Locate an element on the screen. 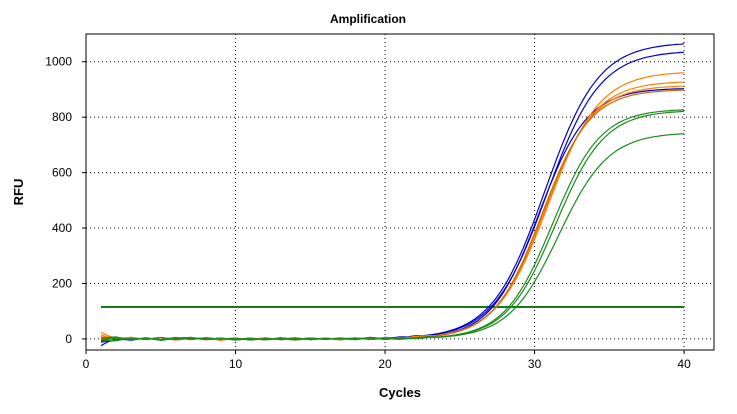 The height and width of the screenshot is (414, 737). y-tick-label: 800 is located at coordinates (62, 117).